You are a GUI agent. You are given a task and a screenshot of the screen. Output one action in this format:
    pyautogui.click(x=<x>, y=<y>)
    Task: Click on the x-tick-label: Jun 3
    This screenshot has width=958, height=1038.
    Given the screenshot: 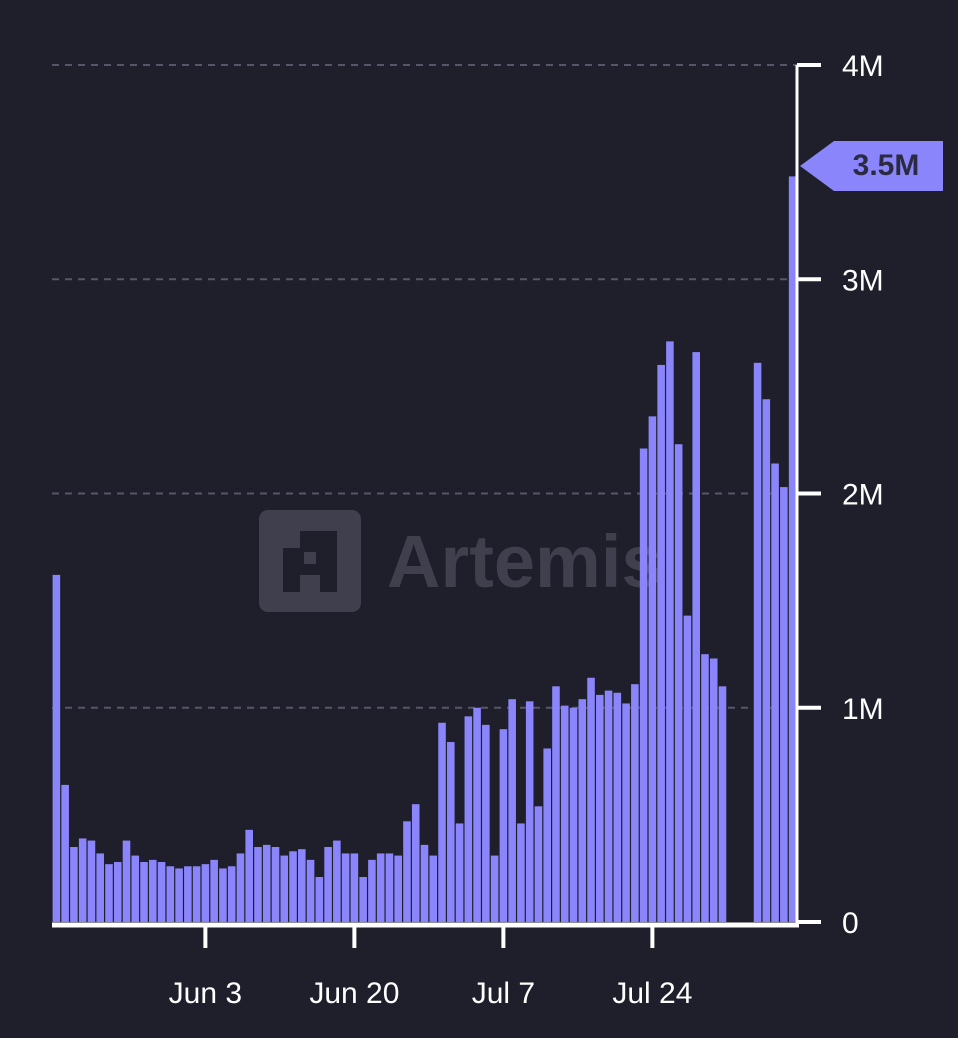 What is the action you would take?
    pyautogui.click(x=205, y=993)
    